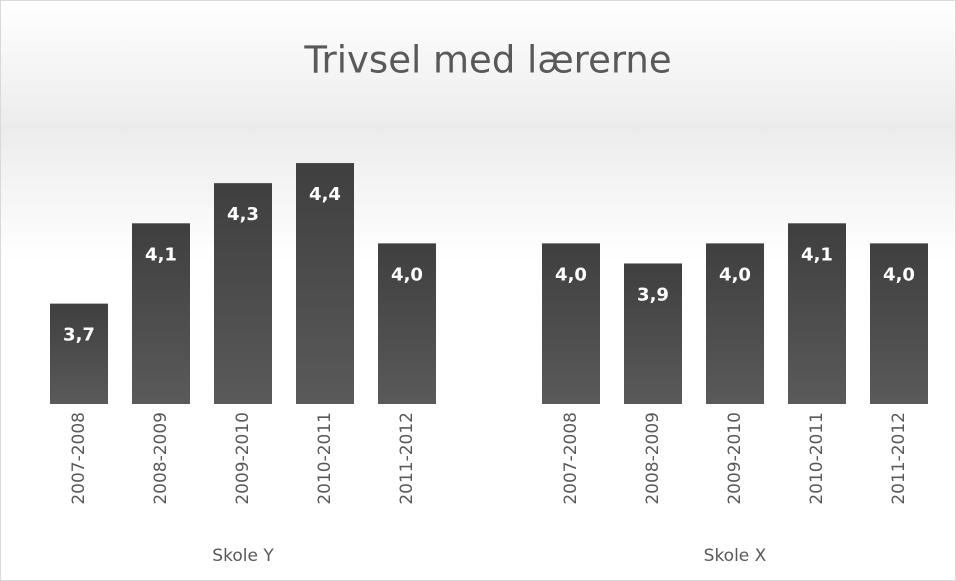 Image resolution: width=956 pixels, height=581 pixels. What do you see at coordinates (735, 556) in the screenshot?
I see `group-label: Skole X` at bounding box center [735, 556].